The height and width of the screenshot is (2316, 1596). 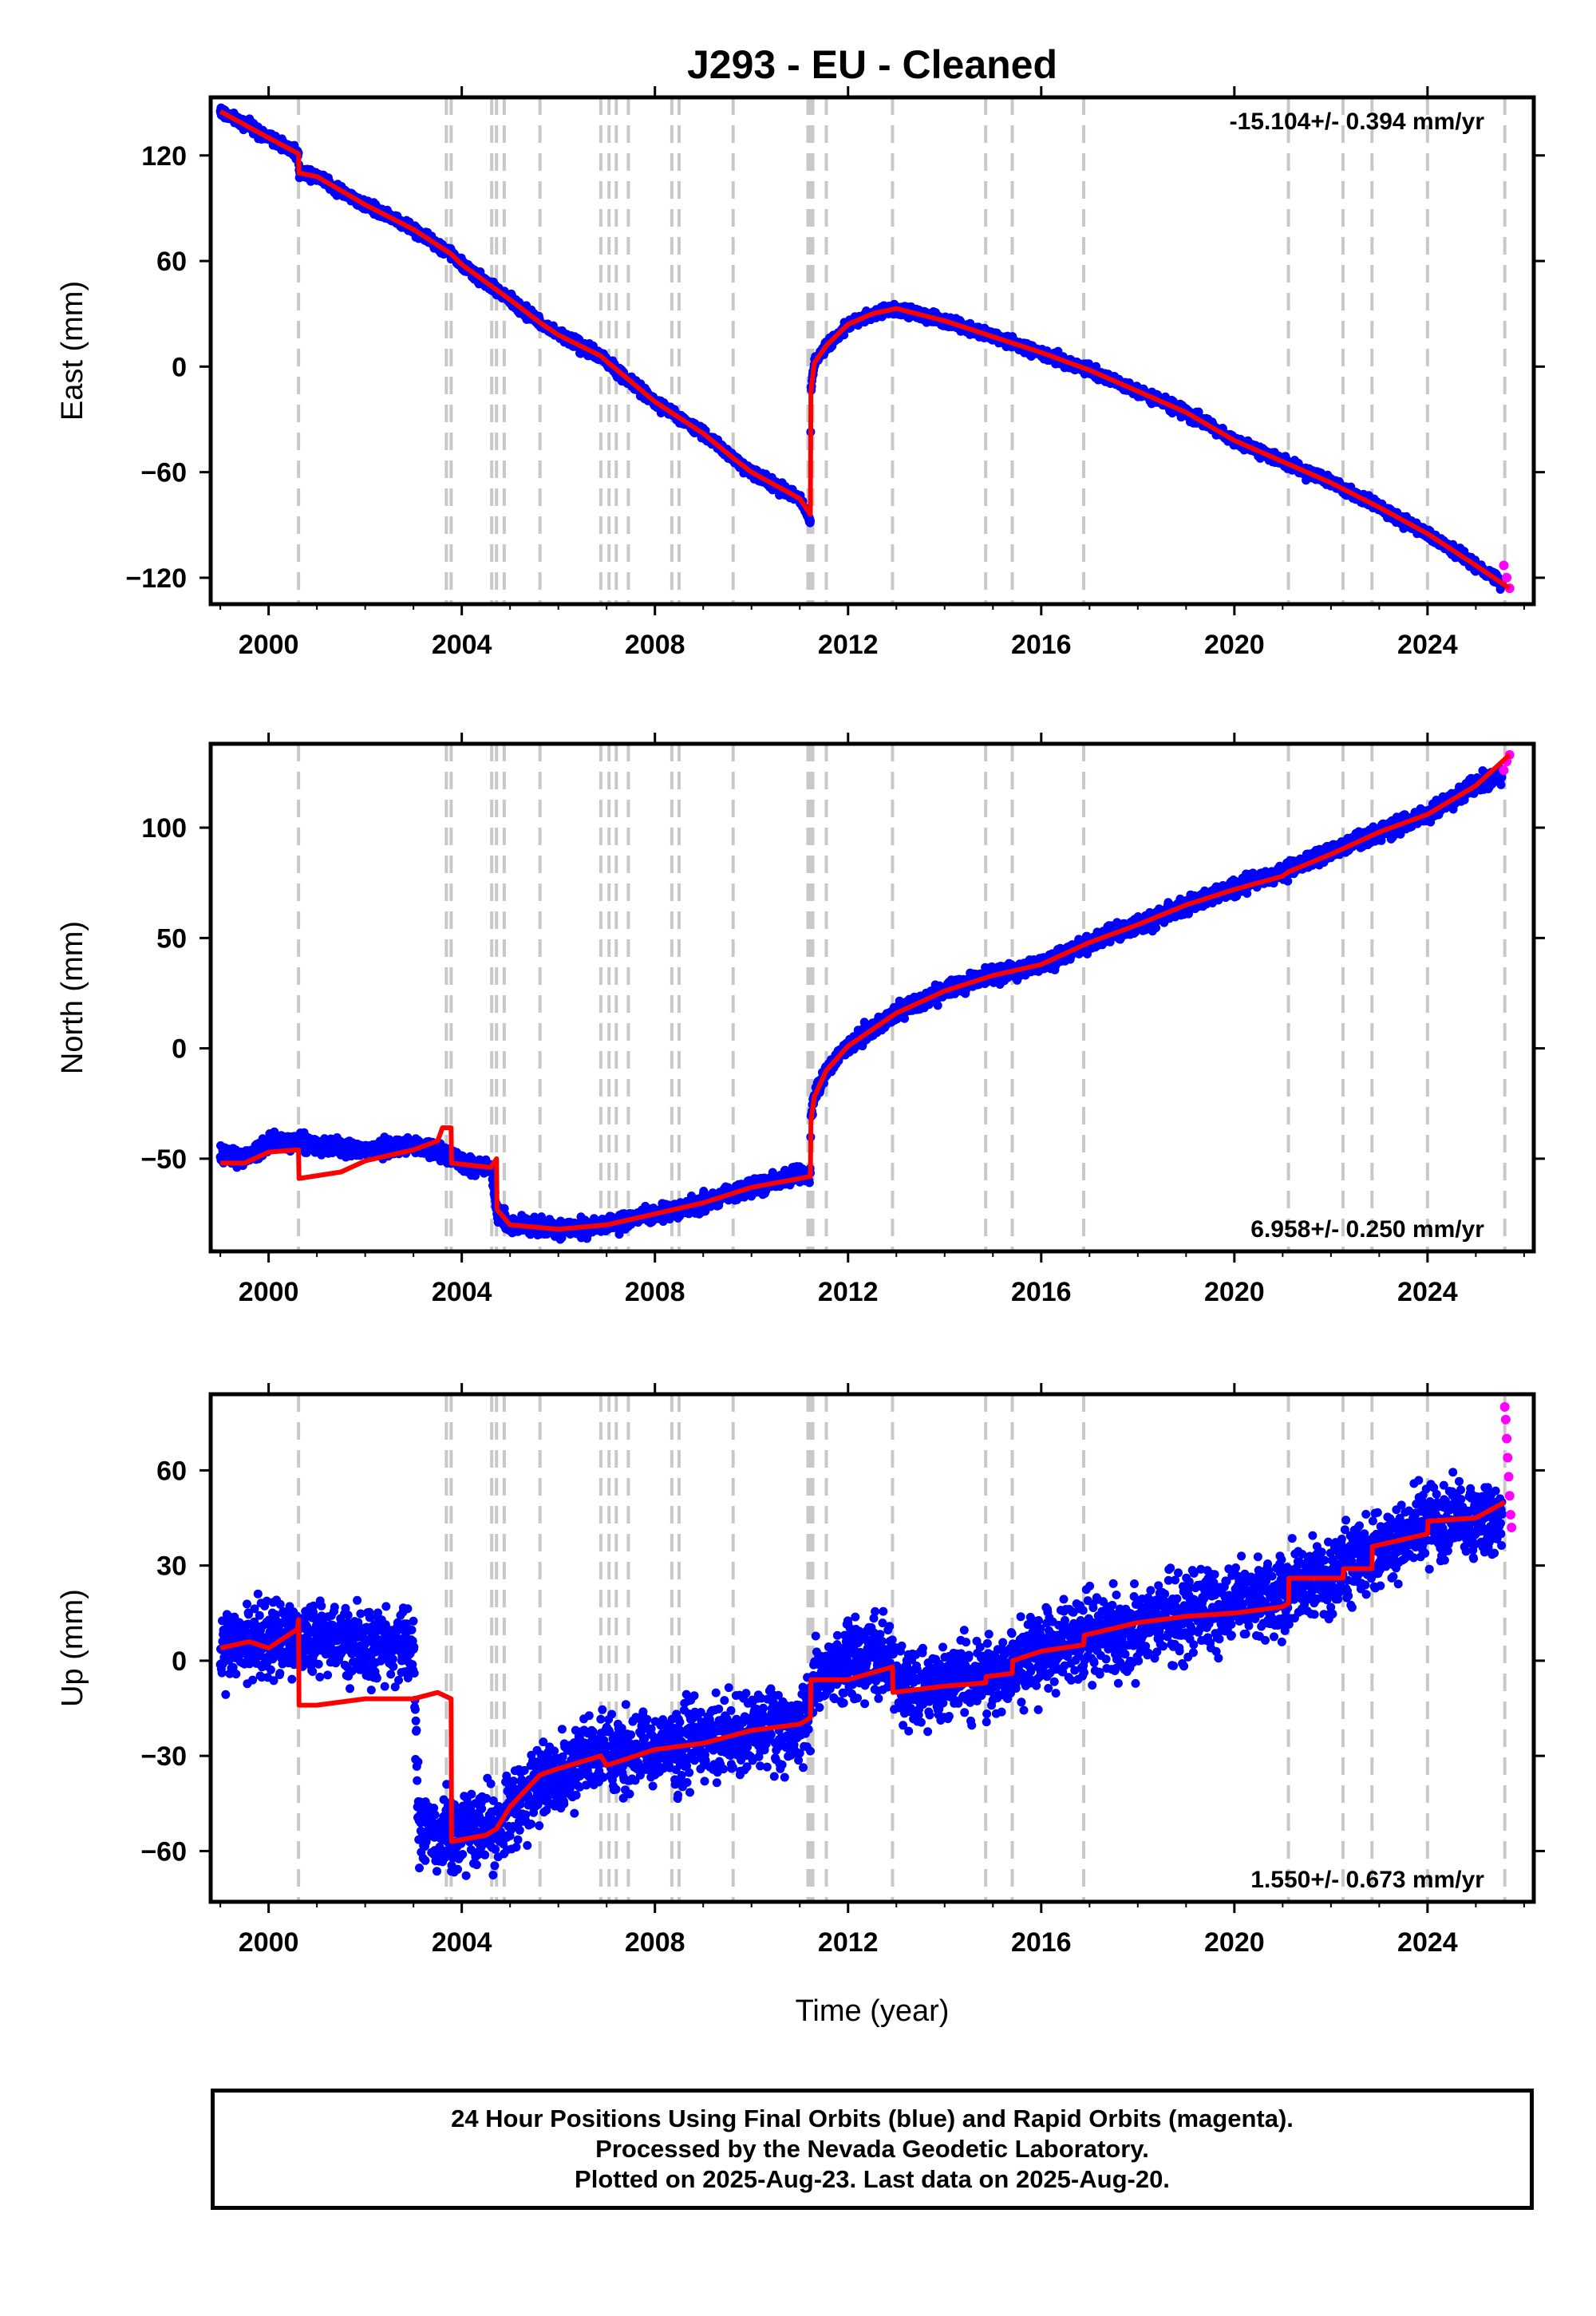 I want to click on east-rate-label: -15.104+/- 0.394 mm/yr, so click(x=1357, y=122).